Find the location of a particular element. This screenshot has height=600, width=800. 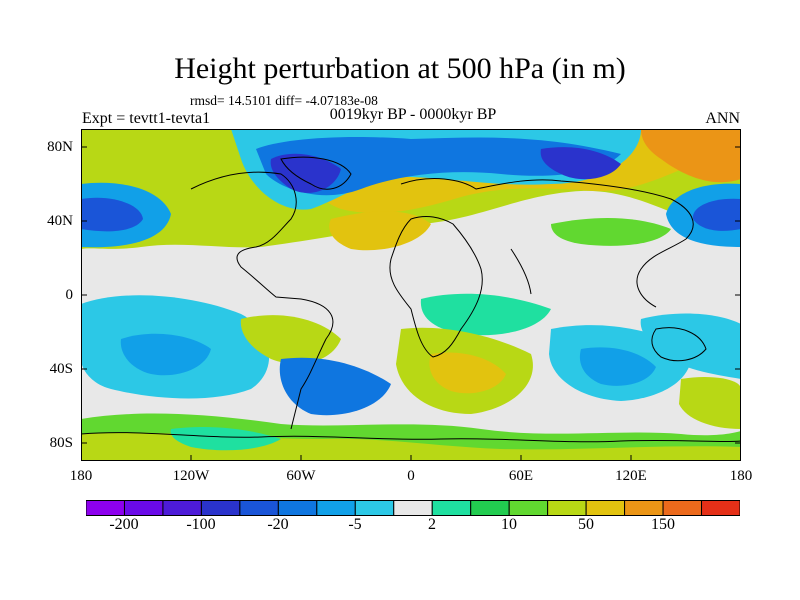

colorbar-label: -5 is located at coordinates (355, 524).